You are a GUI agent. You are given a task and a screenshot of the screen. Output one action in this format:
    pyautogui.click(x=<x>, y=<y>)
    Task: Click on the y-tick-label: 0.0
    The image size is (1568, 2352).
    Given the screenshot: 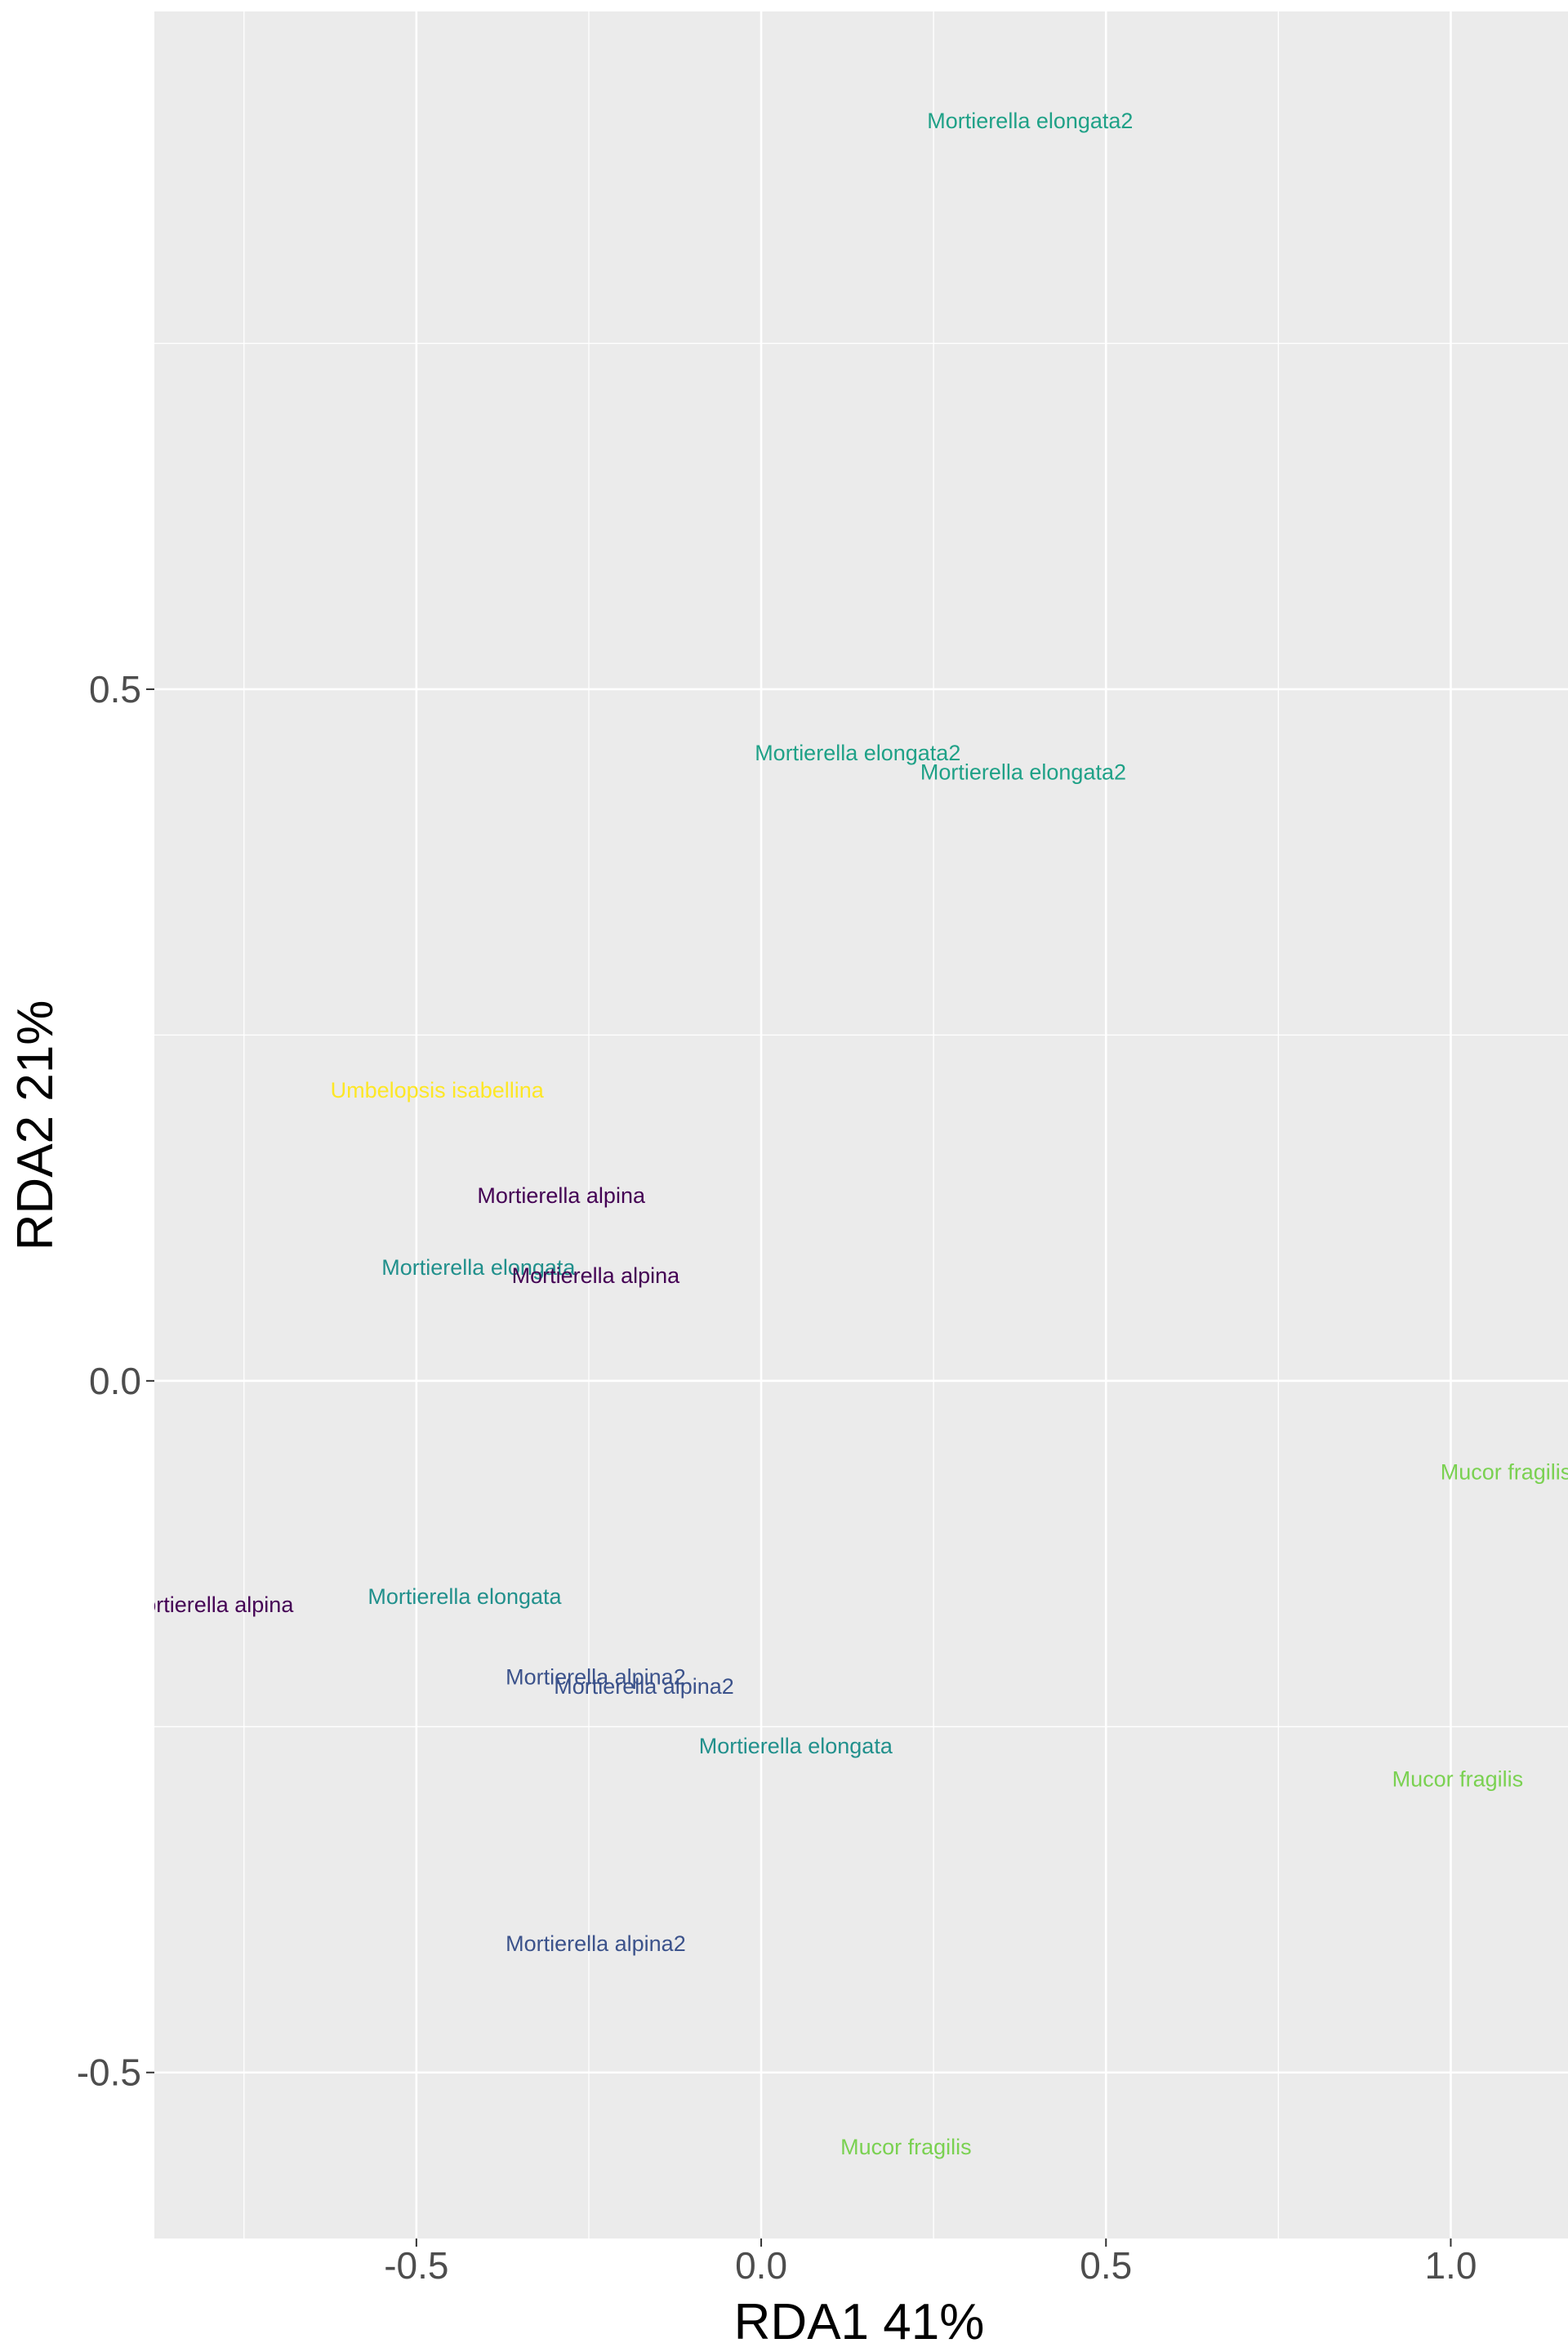 What is the action you would take?
    pyautogui.click(x=115, y=1381)
    